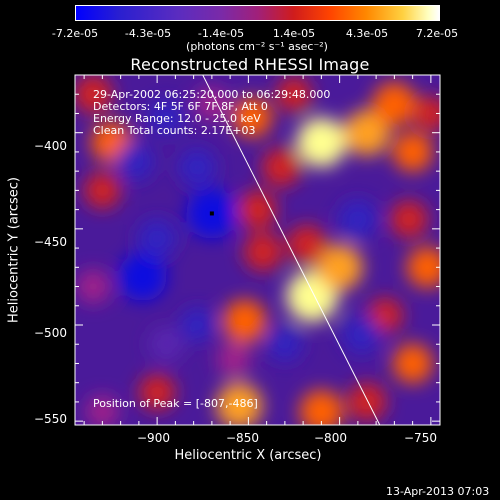 The width and height of the screenshot is (500, 500). Describe the element at coordinates (294, 33) in the screenshot. I see `colorbar-tick: 1.4e-05` at that location.